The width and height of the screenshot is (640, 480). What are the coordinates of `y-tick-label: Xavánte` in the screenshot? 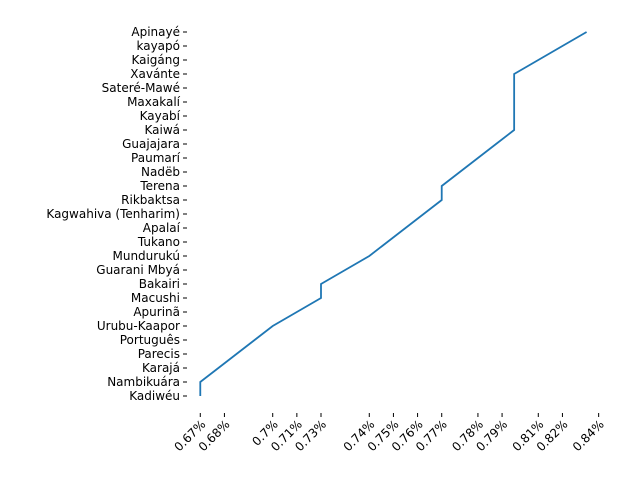 It's located at (155, 74).